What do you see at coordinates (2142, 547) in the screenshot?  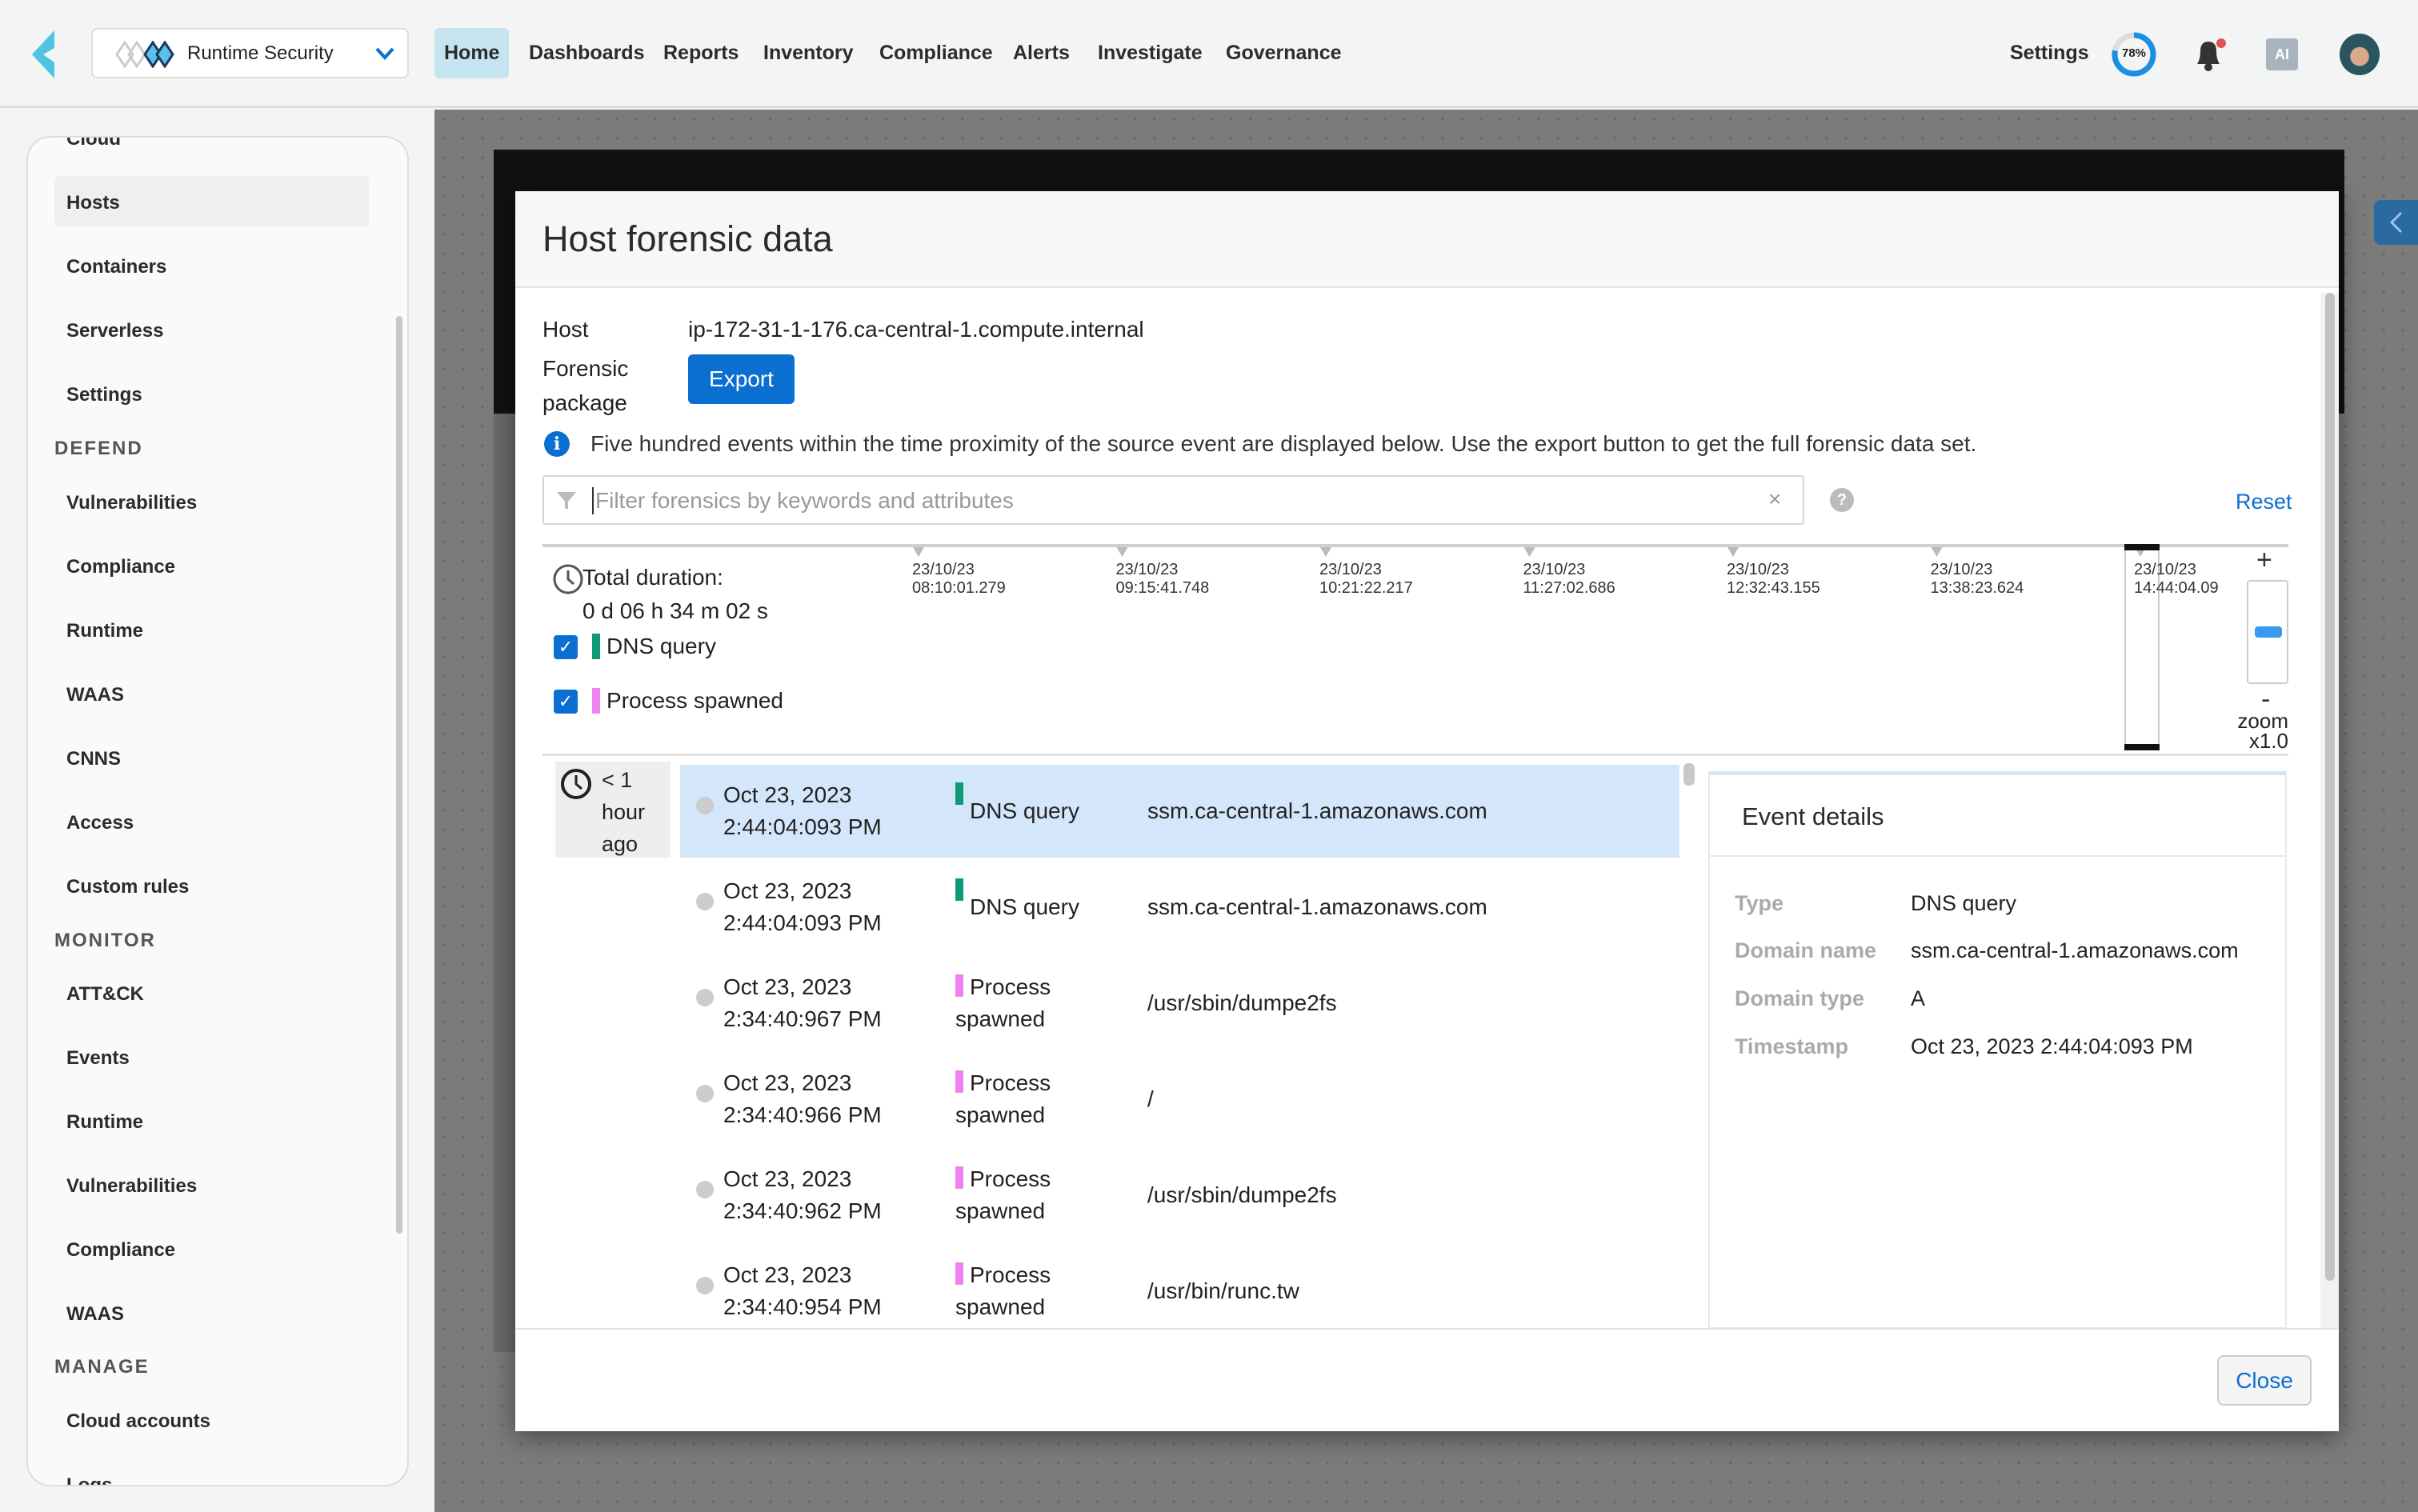 I see `selection-handle-top` at bounding box center [2142, 547].